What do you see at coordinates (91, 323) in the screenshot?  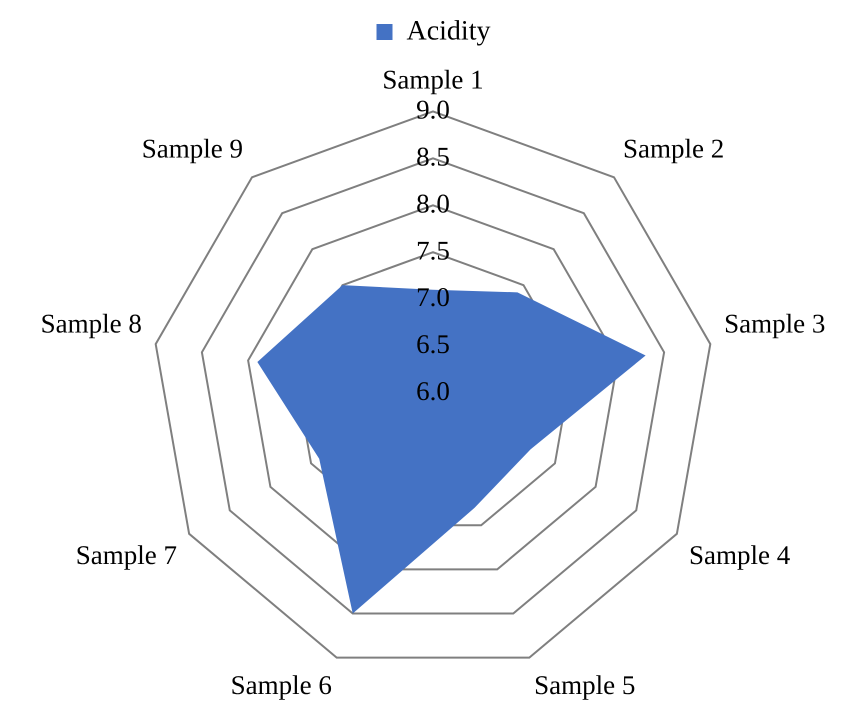 I see `spoke-label: Sample 8` at bounding box center [91, 323].